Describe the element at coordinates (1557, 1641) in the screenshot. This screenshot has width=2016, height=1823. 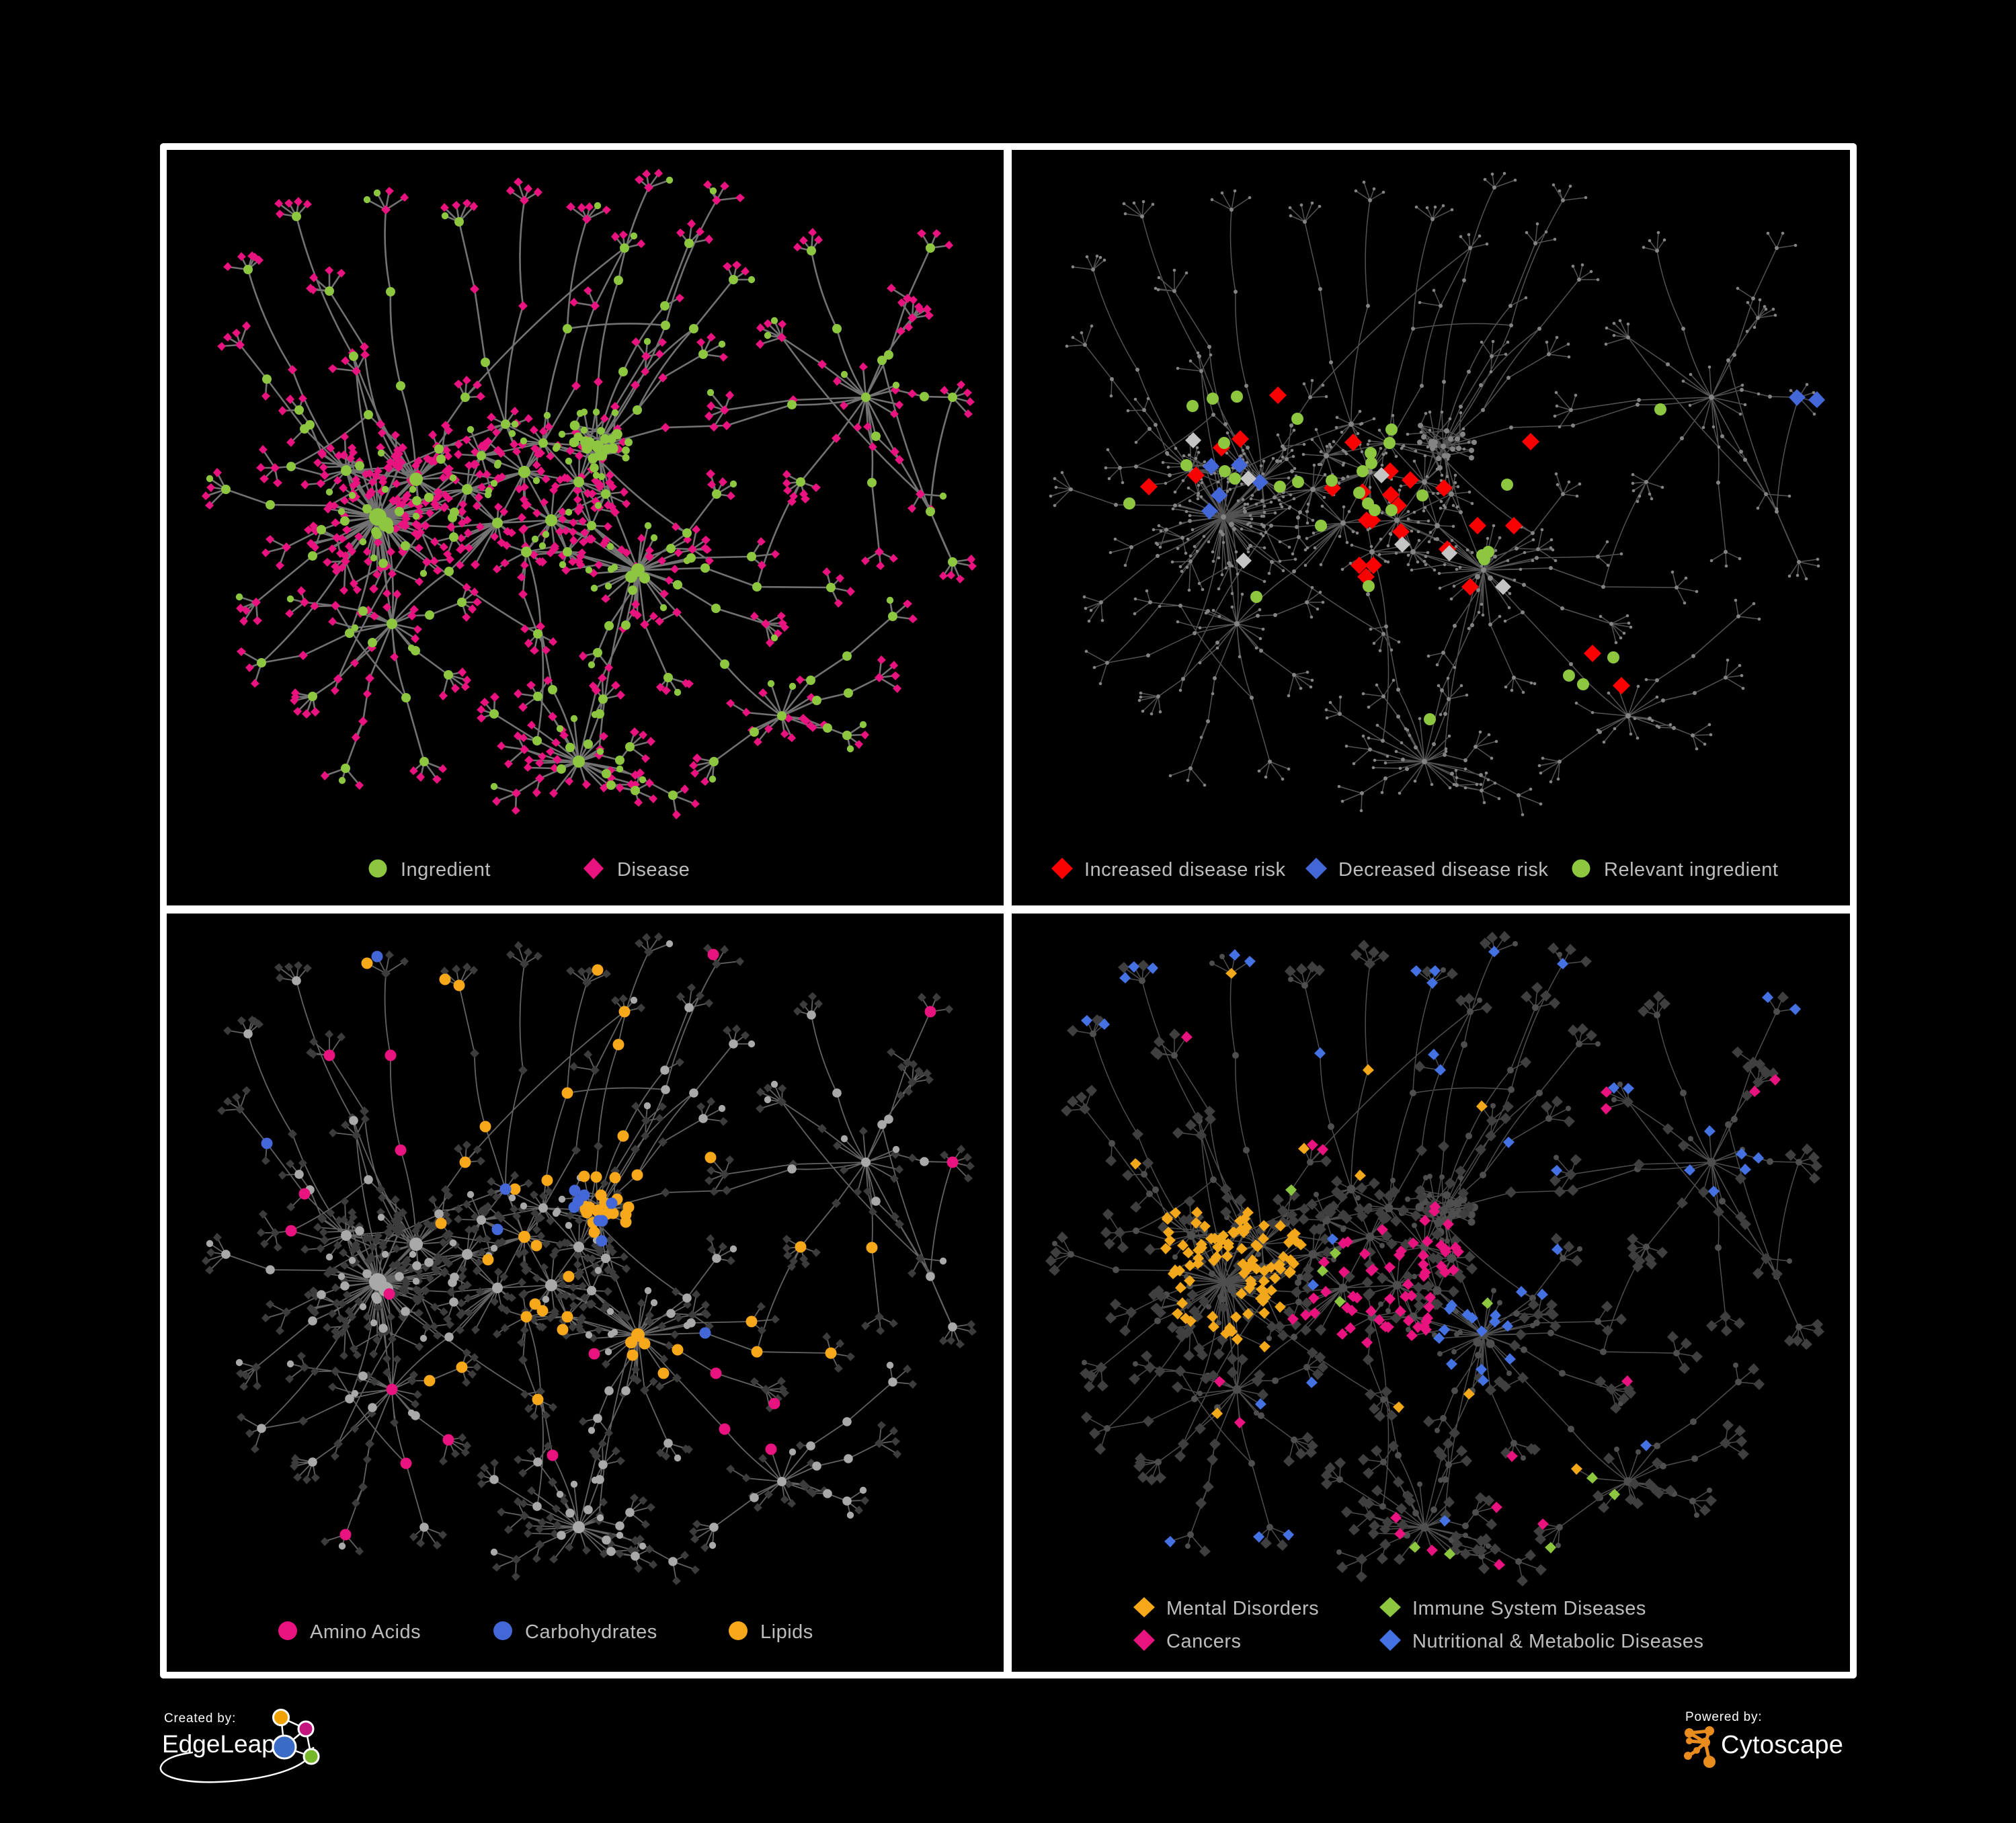
I see `svg-text:Nutritional & Metabolic Diseas: Nutritional & Metabolic Diseases` at that location.